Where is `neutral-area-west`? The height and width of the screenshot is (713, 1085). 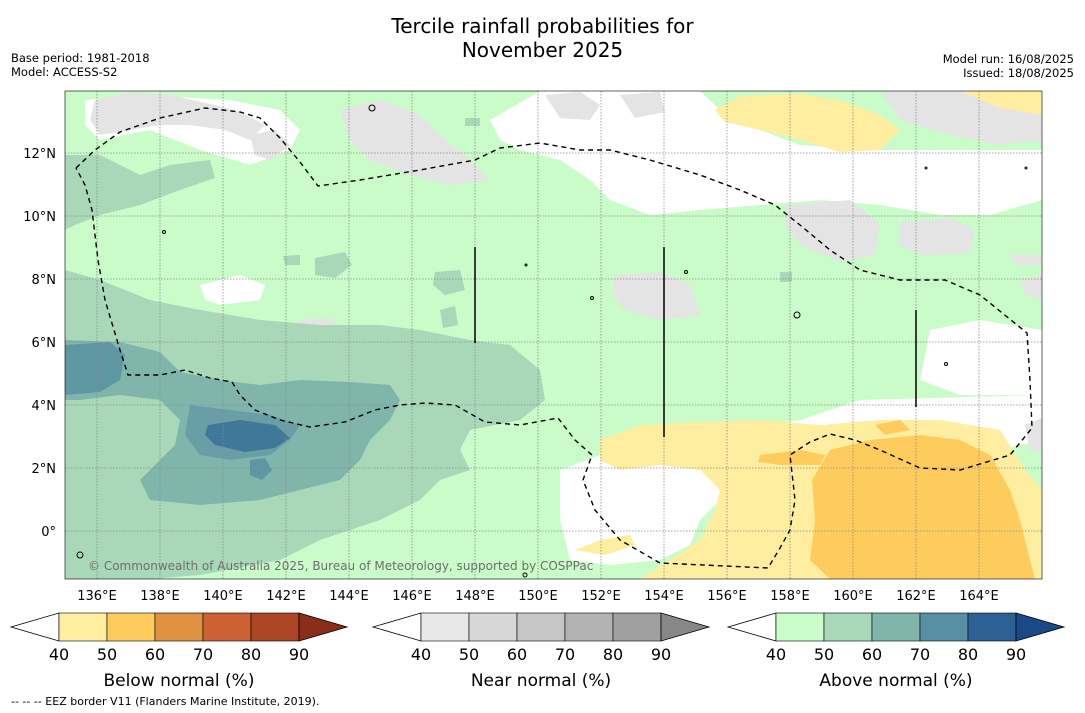 neutral-area-west is located at coordinates (232, 290).